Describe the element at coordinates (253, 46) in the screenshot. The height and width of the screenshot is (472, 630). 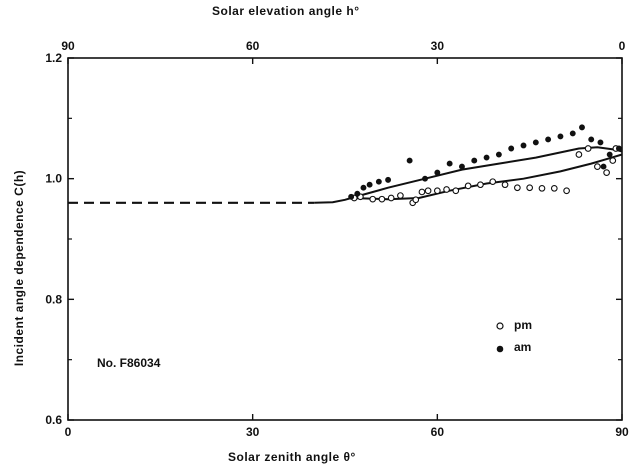
I see `top-tick-label: 60` at that location.